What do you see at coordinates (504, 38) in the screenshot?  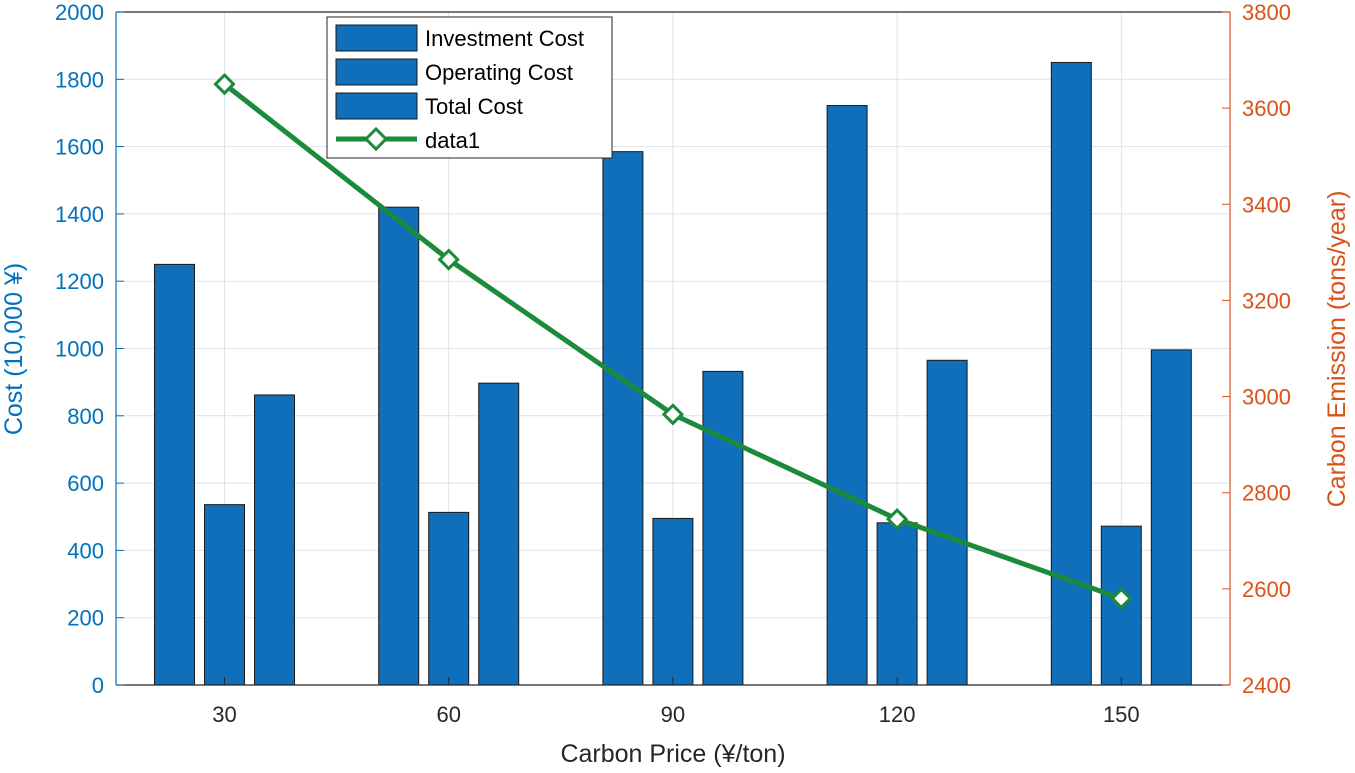 I see `legend-label-investment-cost: Investment Cost` at bounding box center [504, 38].